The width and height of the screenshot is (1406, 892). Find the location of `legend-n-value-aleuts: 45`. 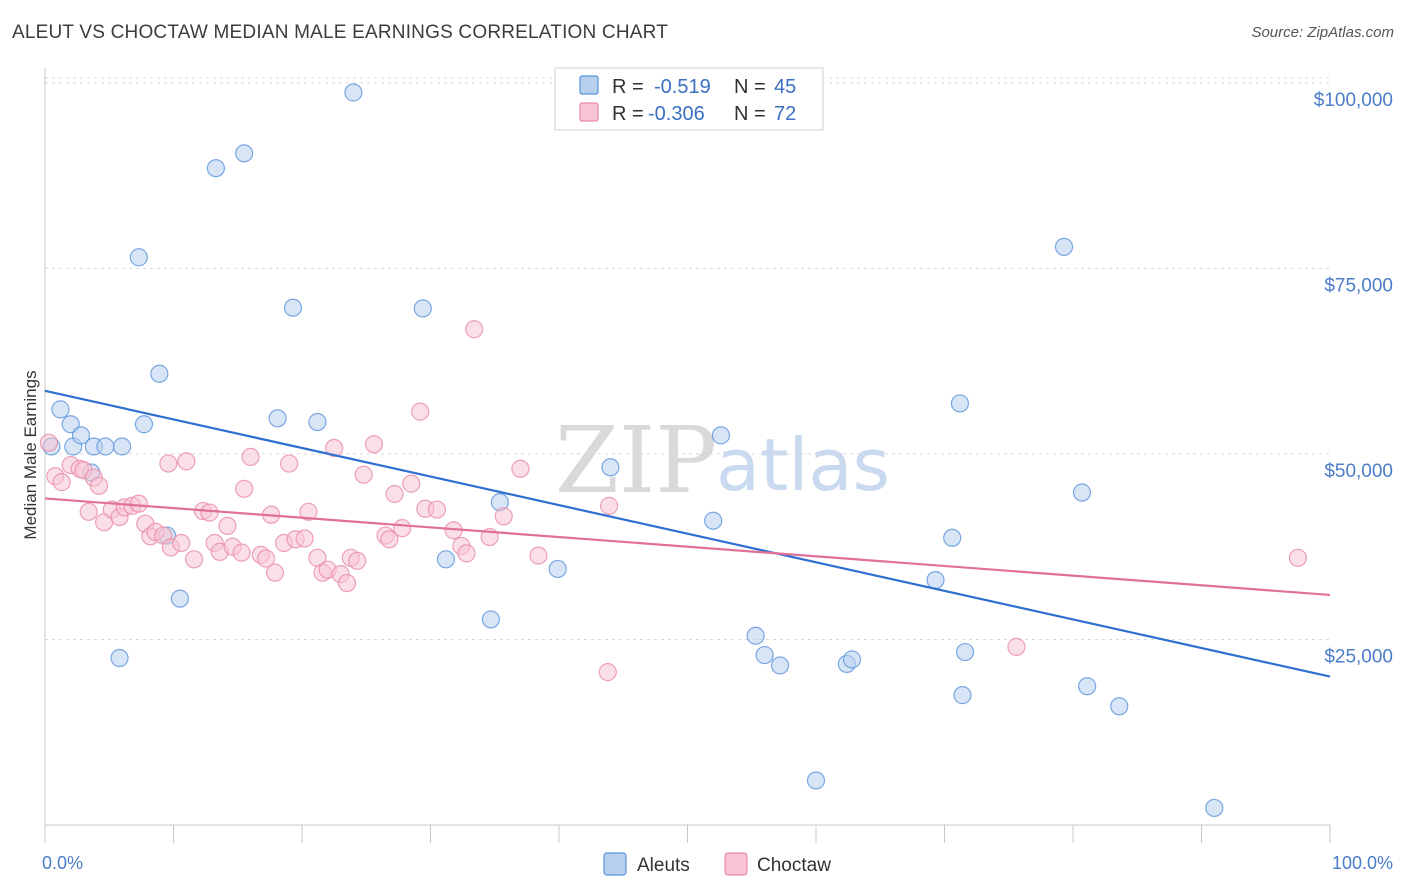

legend-n-value-aleuts: 45 is located at coordinates (785, 87).